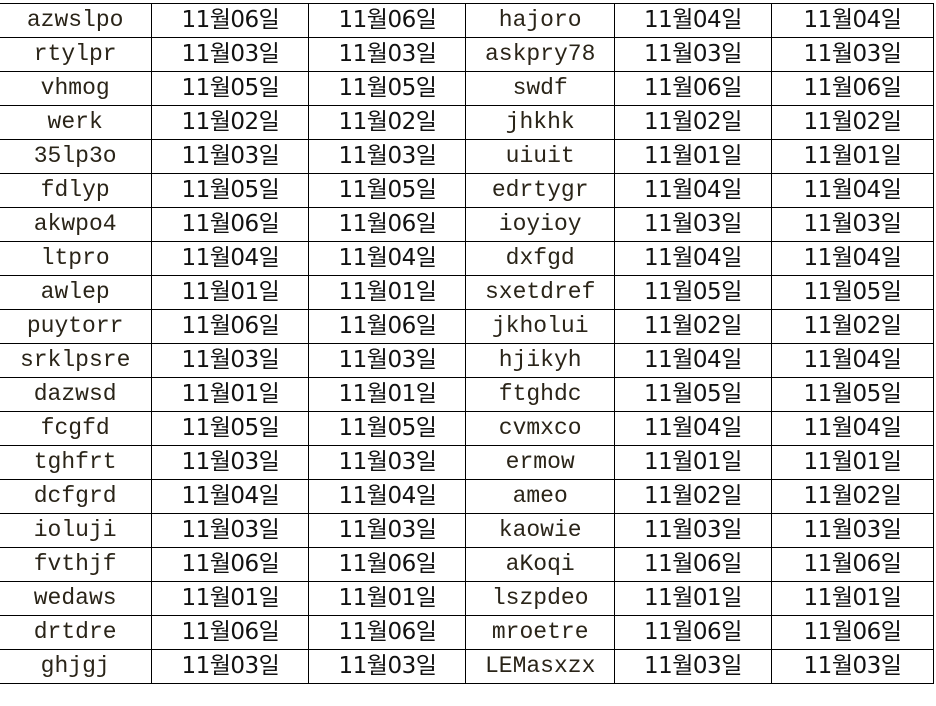 The width and height of the screenshot is (936, 706). What do you see at coordinates (76, 122) in the screenshot?
I see `name-cell: werk` at bounding box center [76, 122].